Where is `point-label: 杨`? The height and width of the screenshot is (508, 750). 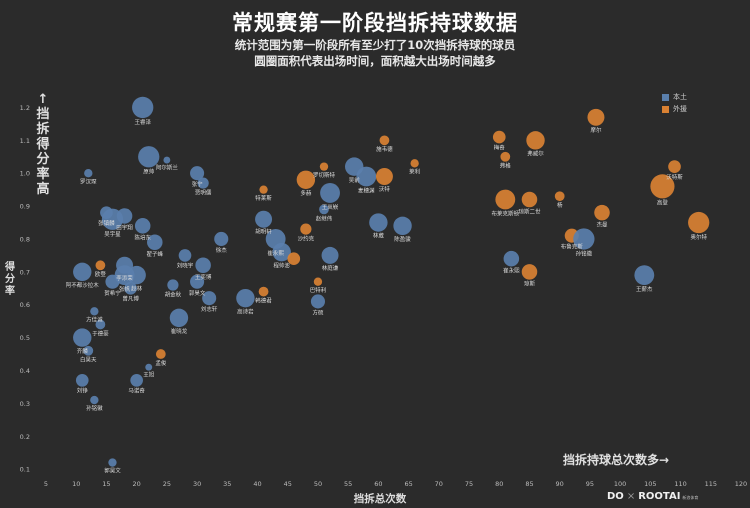 point-label: 杨 is located at coordinates (560, 205).